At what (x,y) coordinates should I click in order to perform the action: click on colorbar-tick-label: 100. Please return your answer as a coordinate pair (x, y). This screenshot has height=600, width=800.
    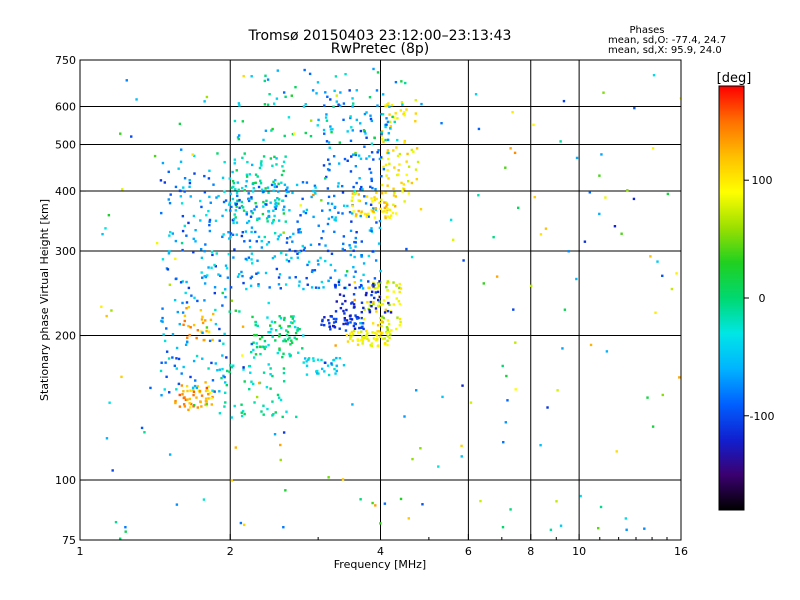
    Looking at the image, I should click on (762, 180).